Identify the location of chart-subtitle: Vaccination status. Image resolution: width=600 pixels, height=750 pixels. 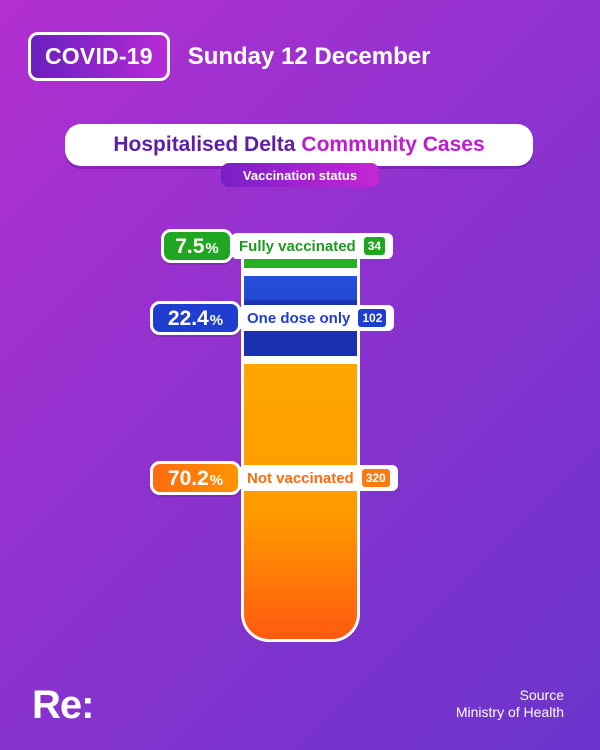
(300, 175).